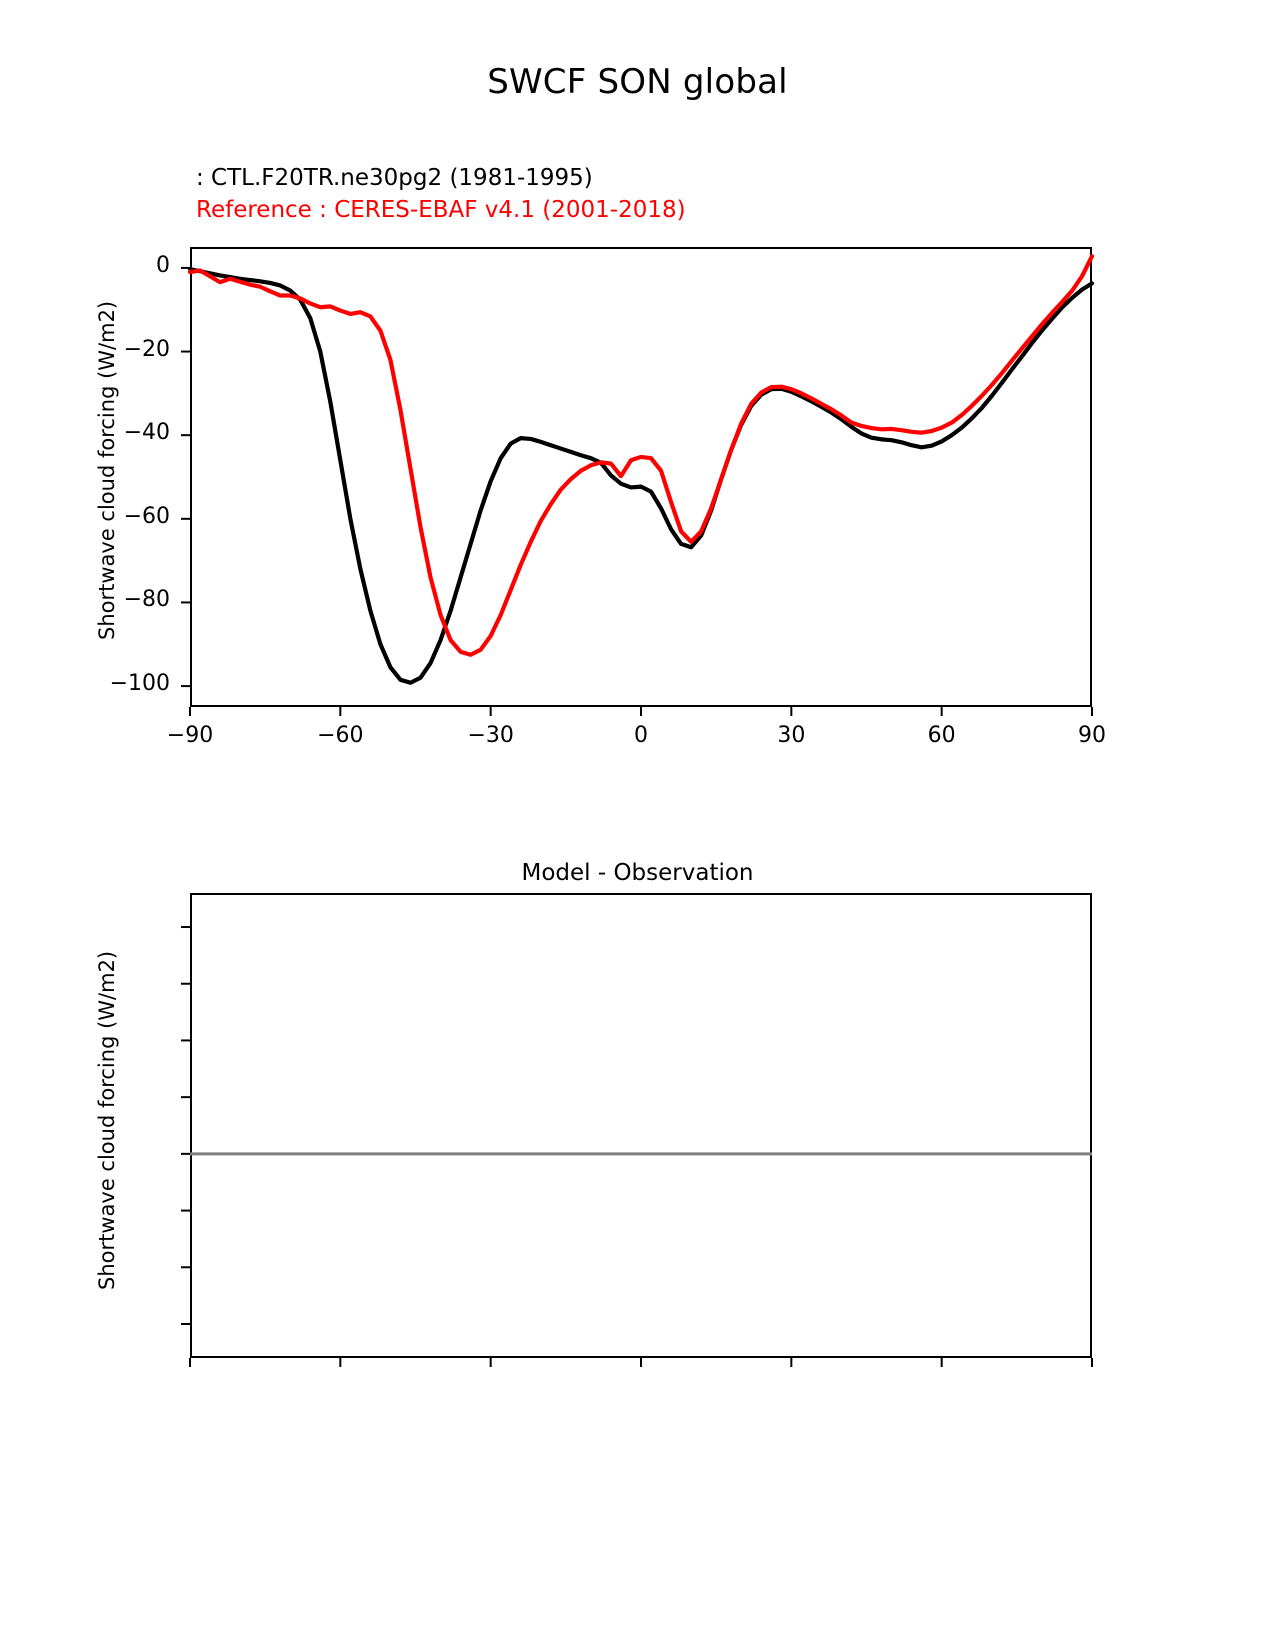 The height and width of the screenshot is (1650, 1275). What do you see at coordinates (1092, 735) in the screenshot?
I see `x-tick-label: 90` at bounding box center [1092, 735].